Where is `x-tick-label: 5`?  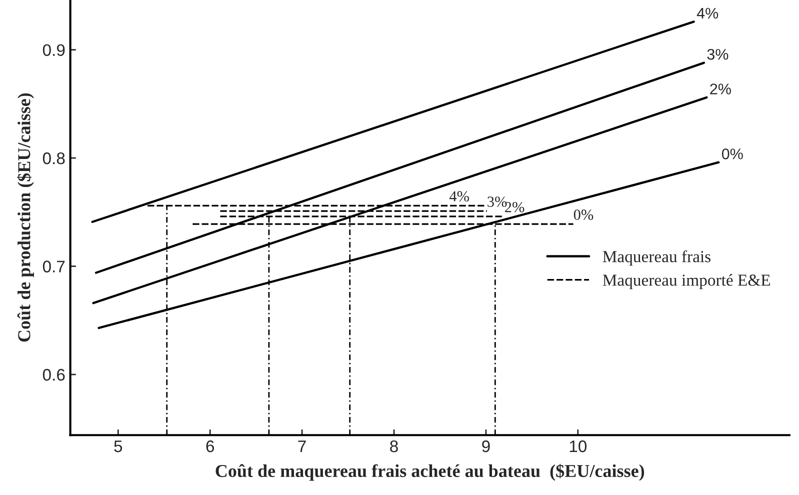 x-tick-label: 5 is located at coordinates (118, 446).